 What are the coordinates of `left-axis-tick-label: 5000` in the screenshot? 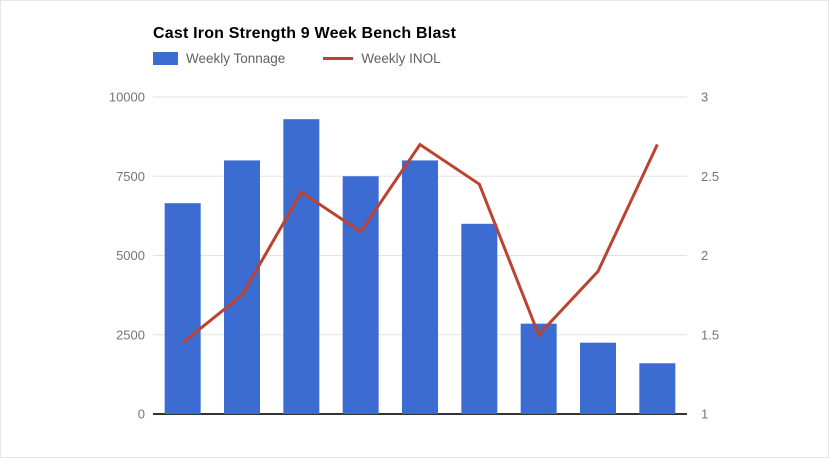 It's located at (130, 255).